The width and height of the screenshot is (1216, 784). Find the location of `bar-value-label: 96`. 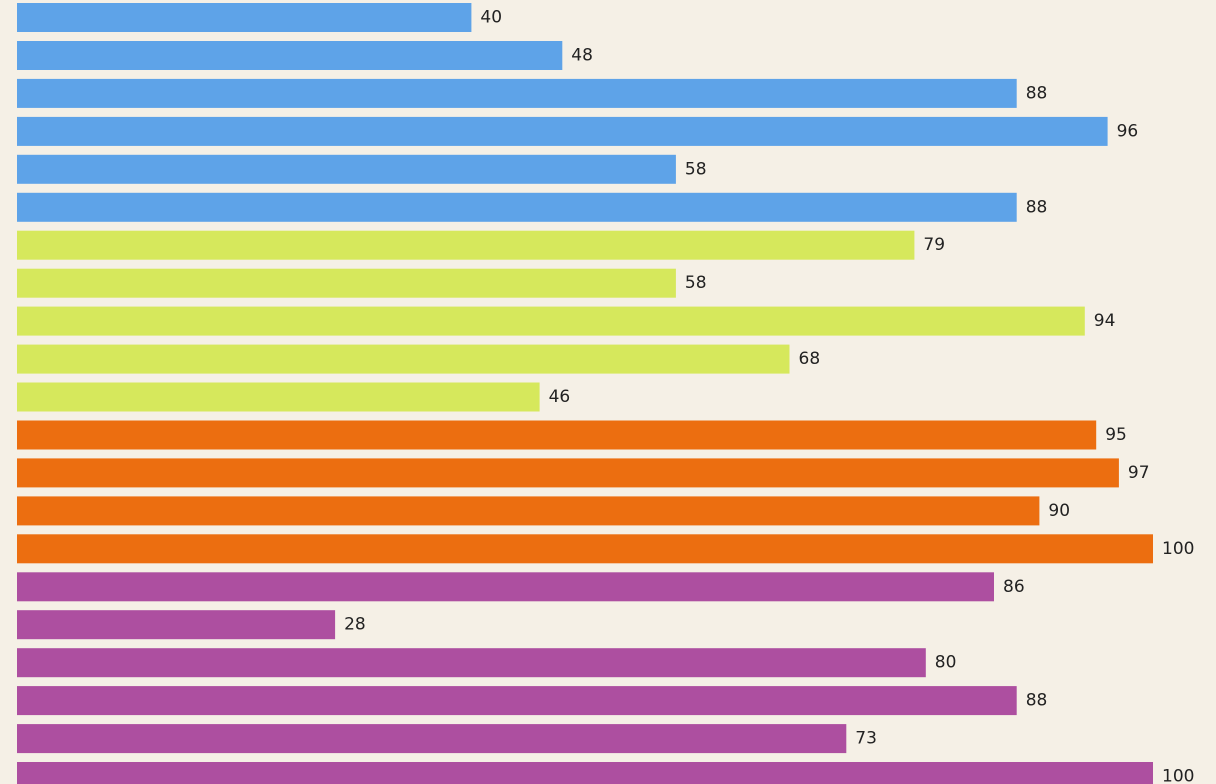

bar-value-label: 96 is located at coordinates (1128, 131).